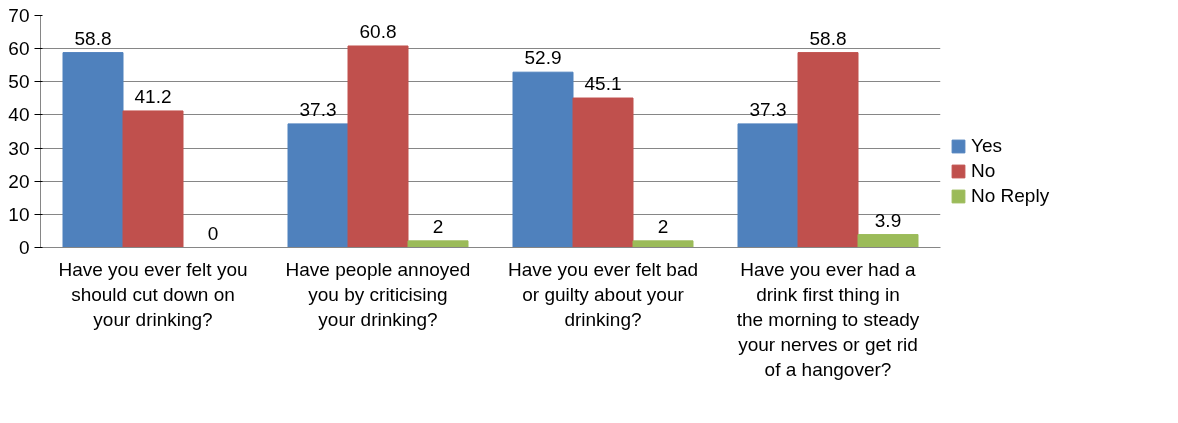 This screenshot has width=1178, height=423. What do you see at coordinates (888, 220) in the screenshot?
I see `data-label: 3.9` at bounding box center [888, 220].